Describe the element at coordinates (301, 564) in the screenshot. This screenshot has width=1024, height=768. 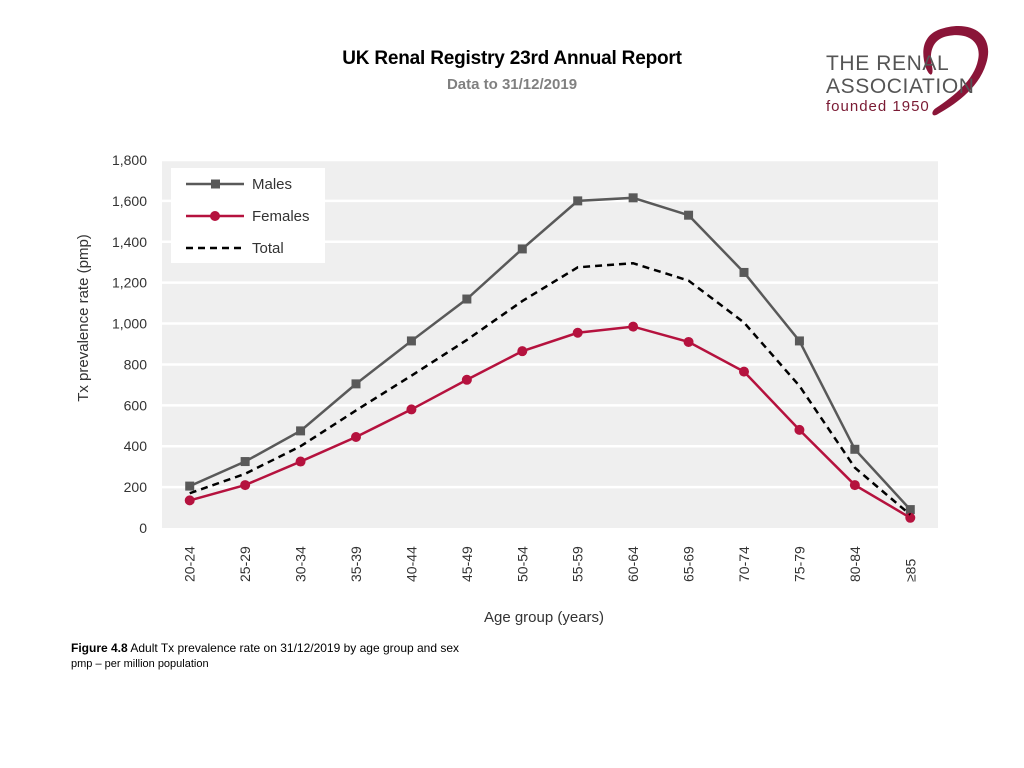
I see `x-tick-label: 30-34` at that location.